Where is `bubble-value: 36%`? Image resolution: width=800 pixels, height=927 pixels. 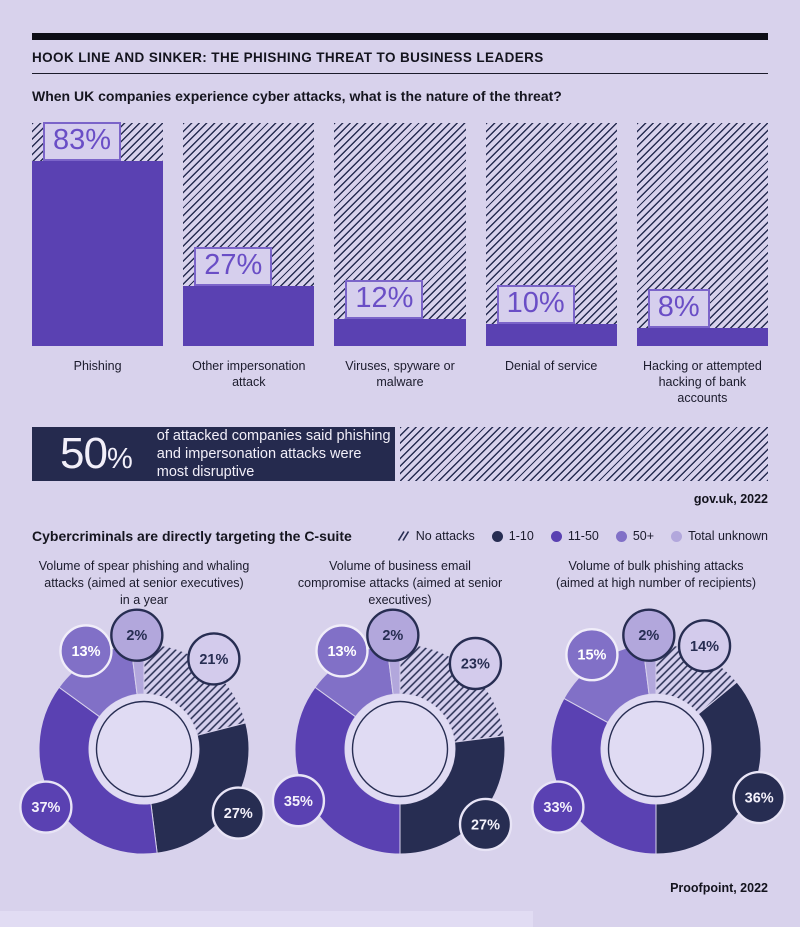
bubble-value: 36% is located at coordinates (759, 799).